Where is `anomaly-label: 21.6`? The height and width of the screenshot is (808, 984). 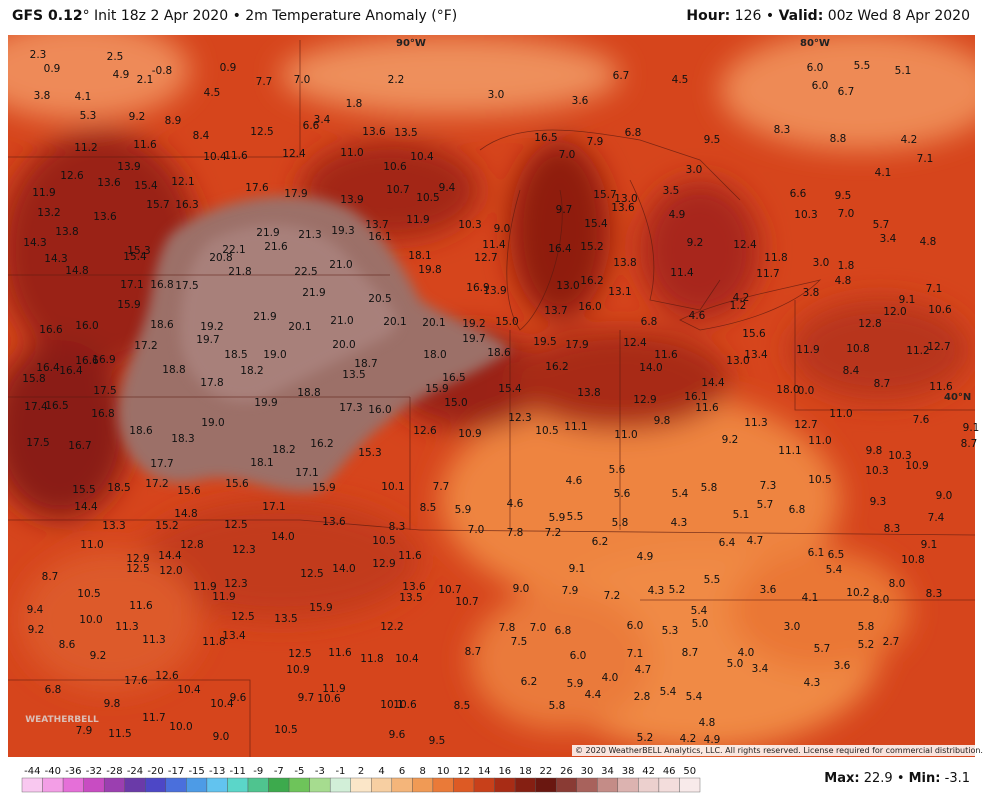
anomaly-label: 21.6 is located at coordinates (276, 247).